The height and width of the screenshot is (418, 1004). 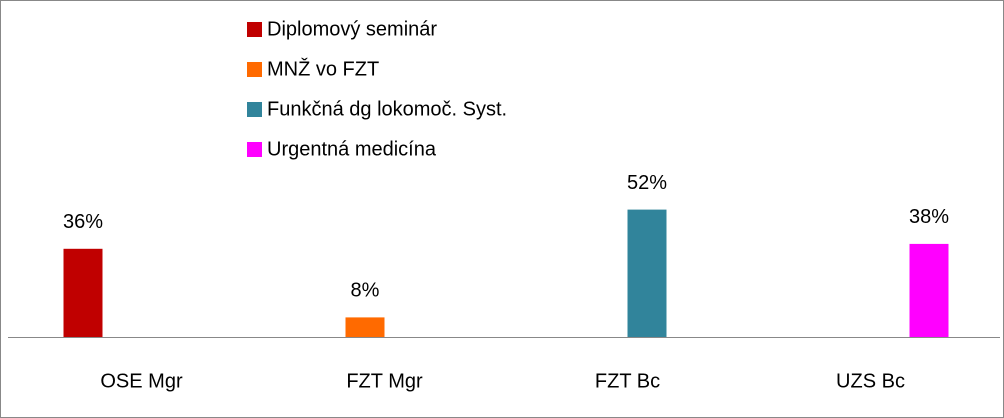 I want to click on x-tick-label: FZT Mgr, so click(x=384, y=381).